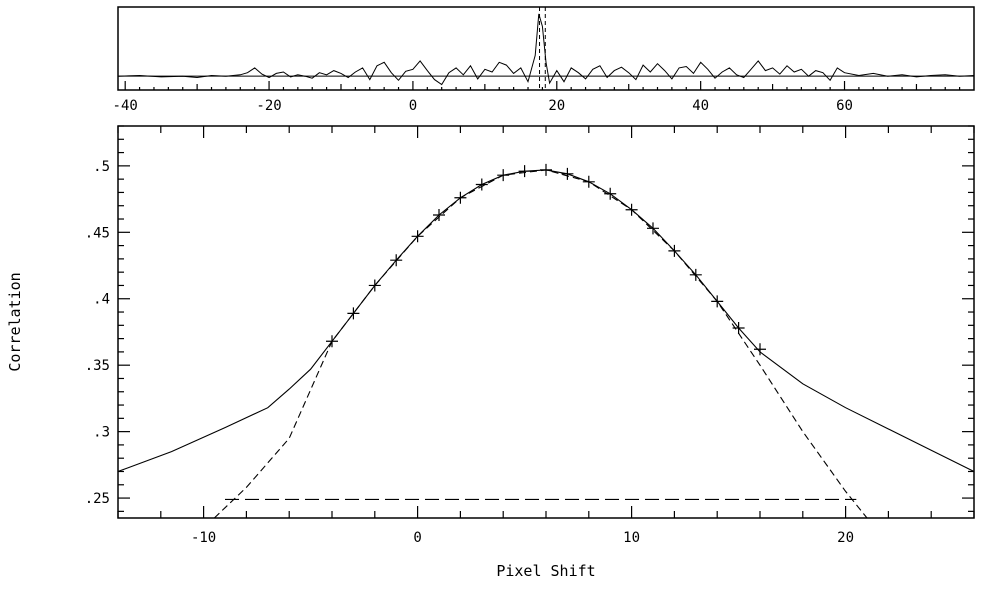 Image resolution: width=983 pixels, height=590 pixels. Describe the element at coordinates (417, 538) in the screenshot. I see `main-x-tick-label: 0` at that location.